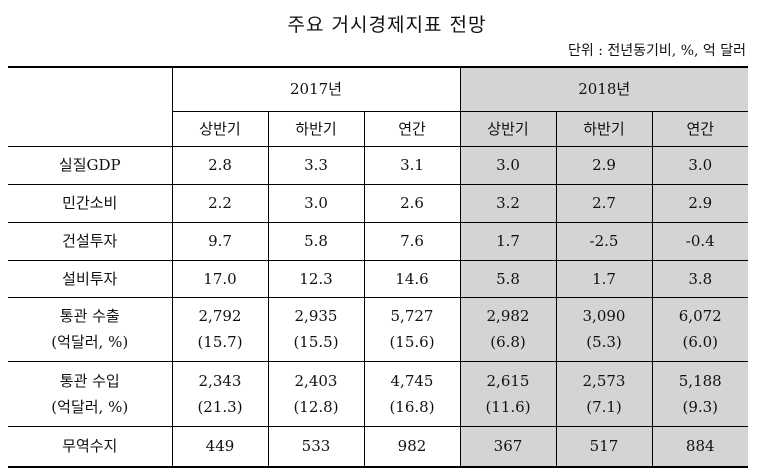 This screenshot has height=471, width=774. What do you see at coordinates (220, 316) in the screenshot?
I see `value-line: 2,792` at bounding box center [220, 316].